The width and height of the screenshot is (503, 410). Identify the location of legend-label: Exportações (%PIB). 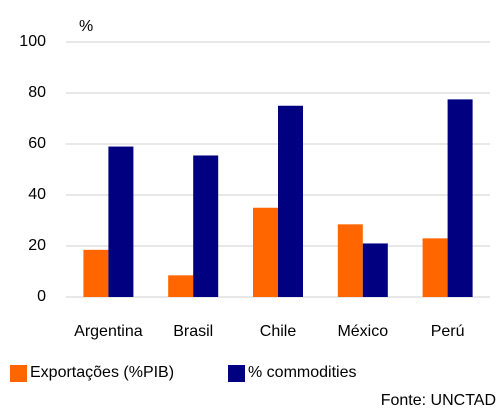
(102, 372).